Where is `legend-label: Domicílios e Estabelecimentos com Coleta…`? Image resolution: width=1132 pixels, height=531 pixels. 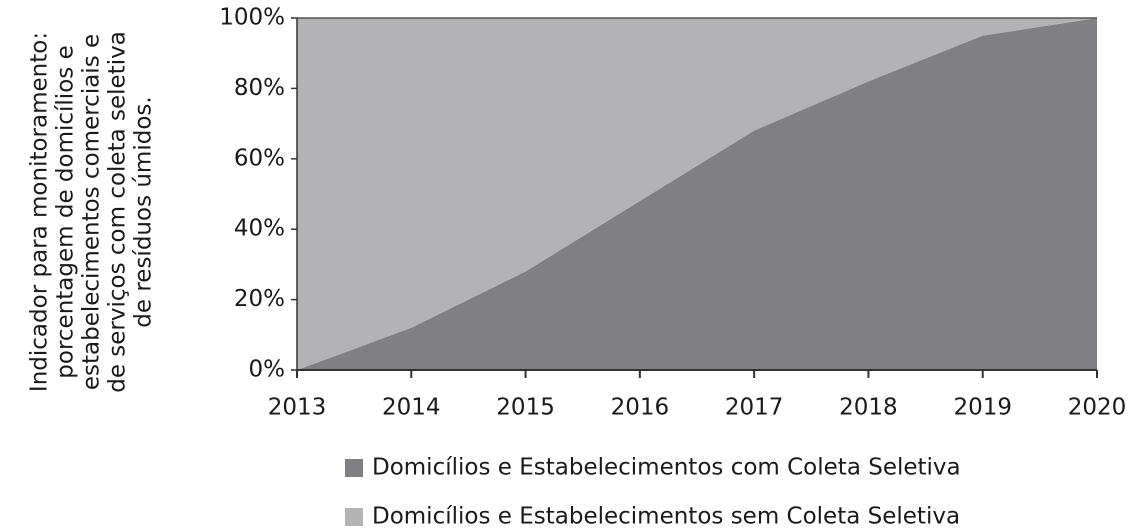
legend-label: Domicílios e Estabelecimentos com Coleta… is located at coordinates (666, 468).